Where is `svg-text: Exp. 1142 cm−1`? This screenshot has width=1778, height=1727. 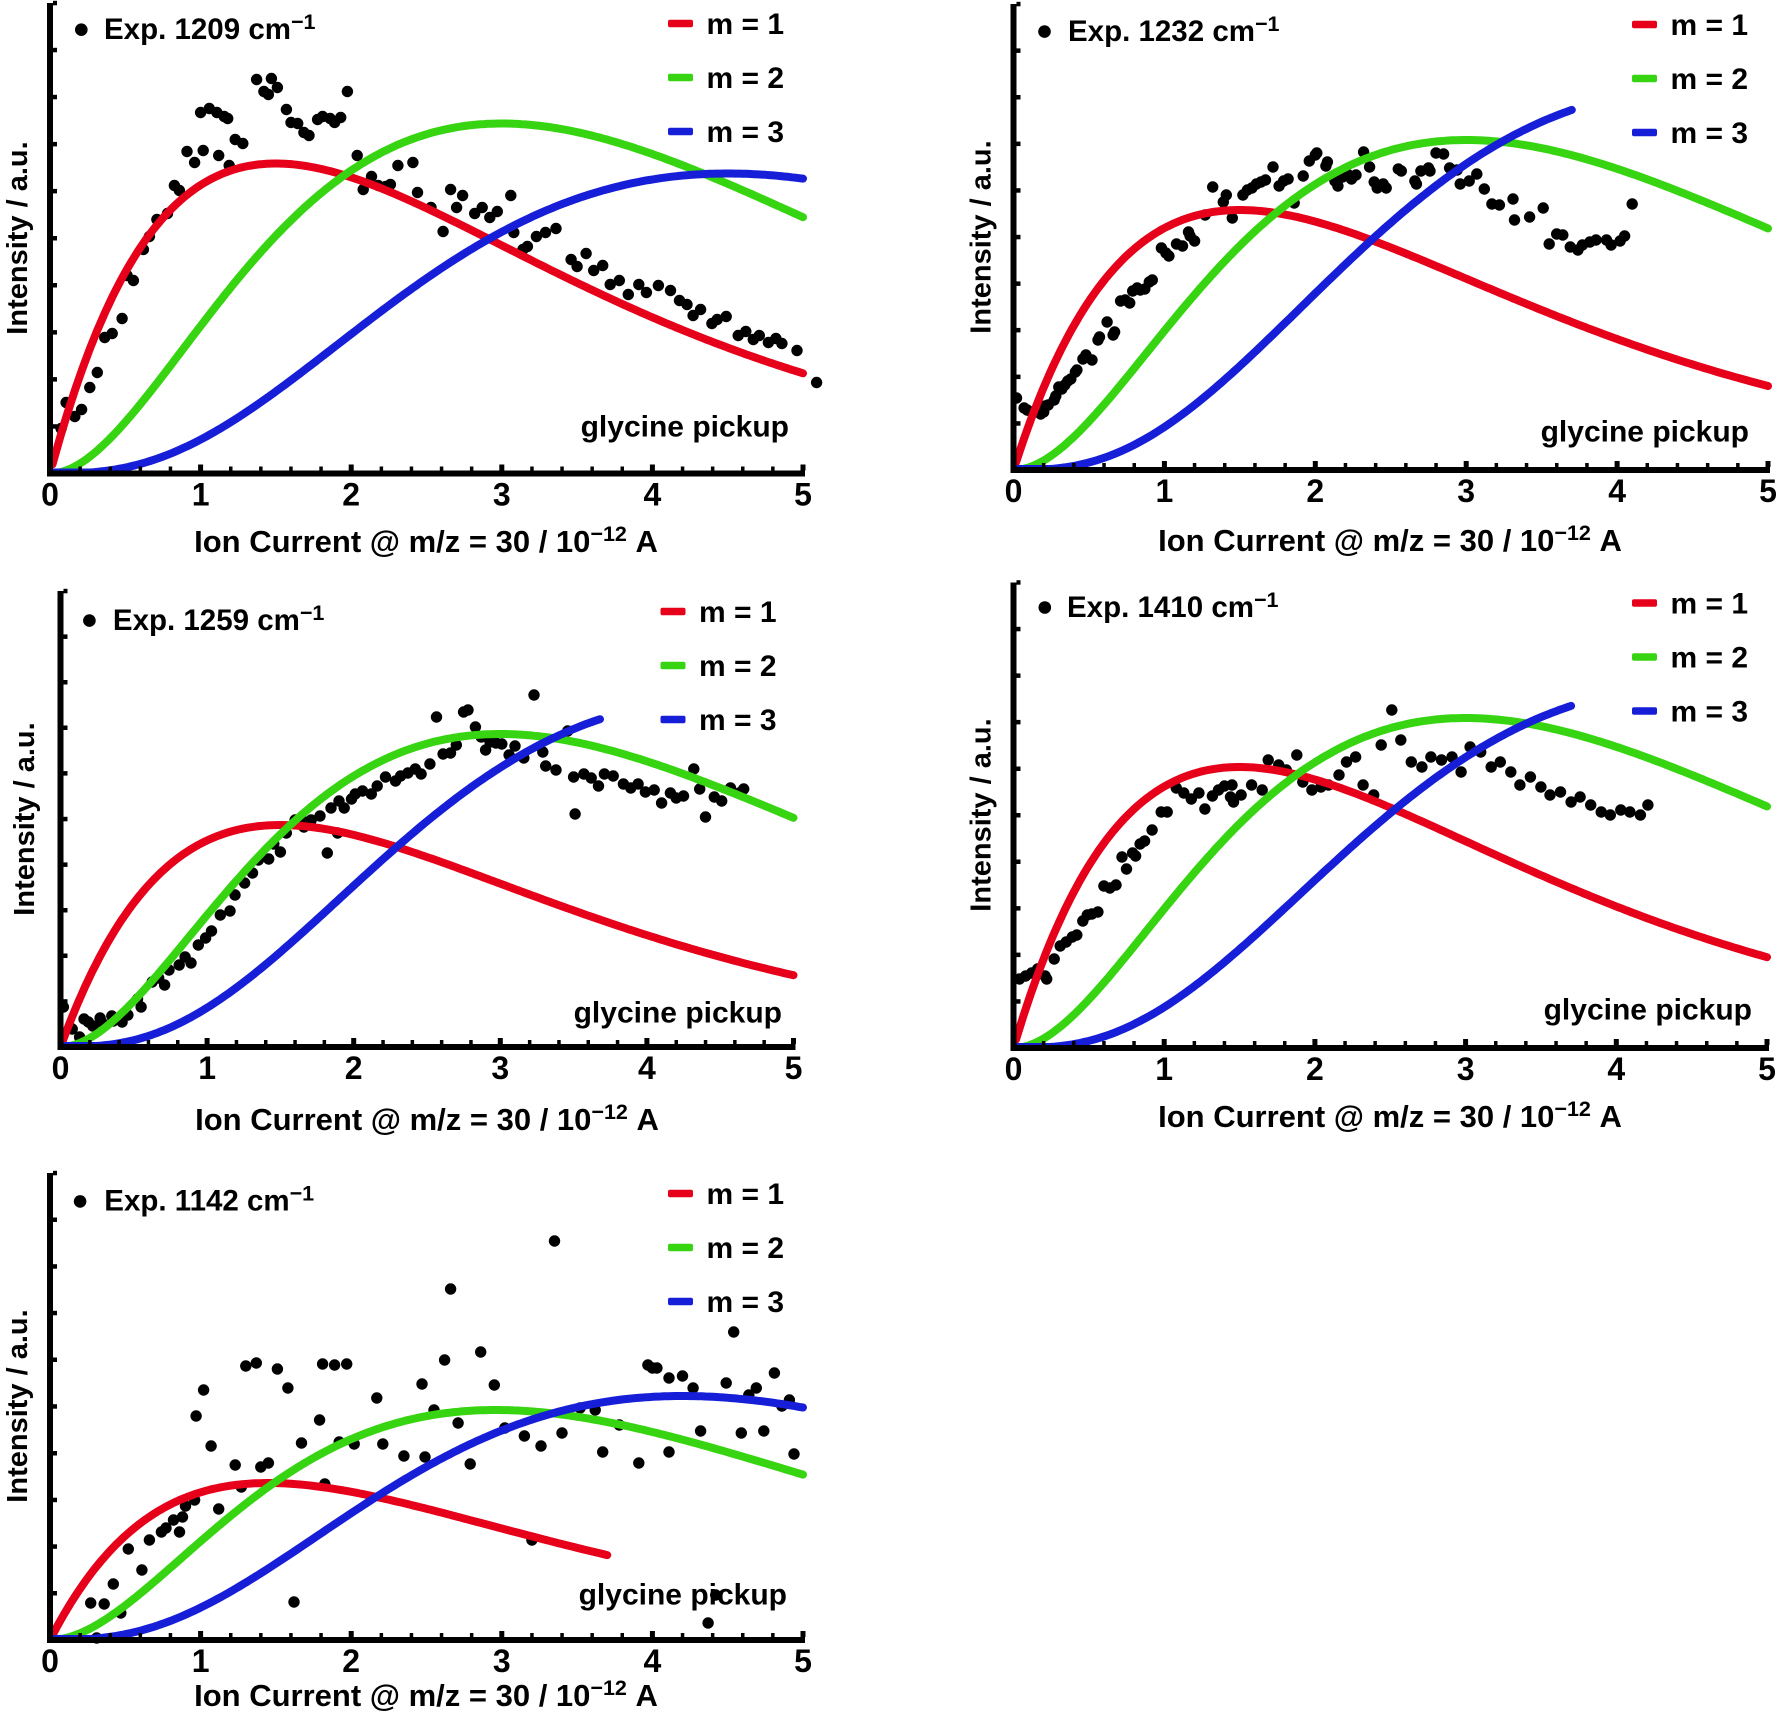 svg-text: Exp. 1142 cm−1 is located at coordinates (209, 1200).